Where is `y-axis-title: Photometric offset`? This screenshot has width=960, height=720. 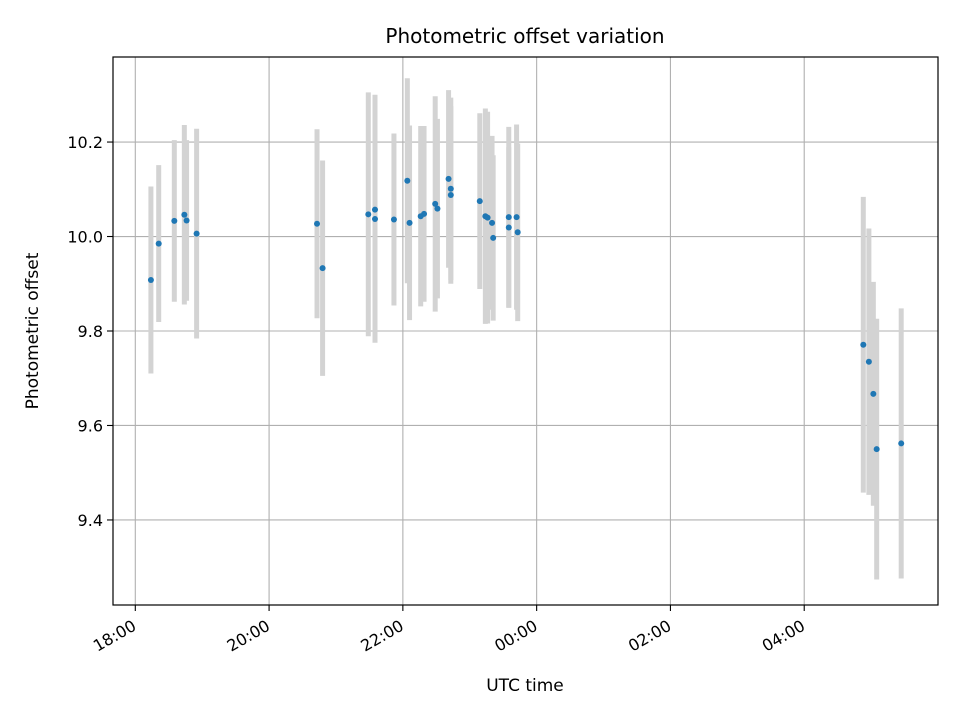
y-axis-title: Photometric offset is located at coordinates (33, 330).